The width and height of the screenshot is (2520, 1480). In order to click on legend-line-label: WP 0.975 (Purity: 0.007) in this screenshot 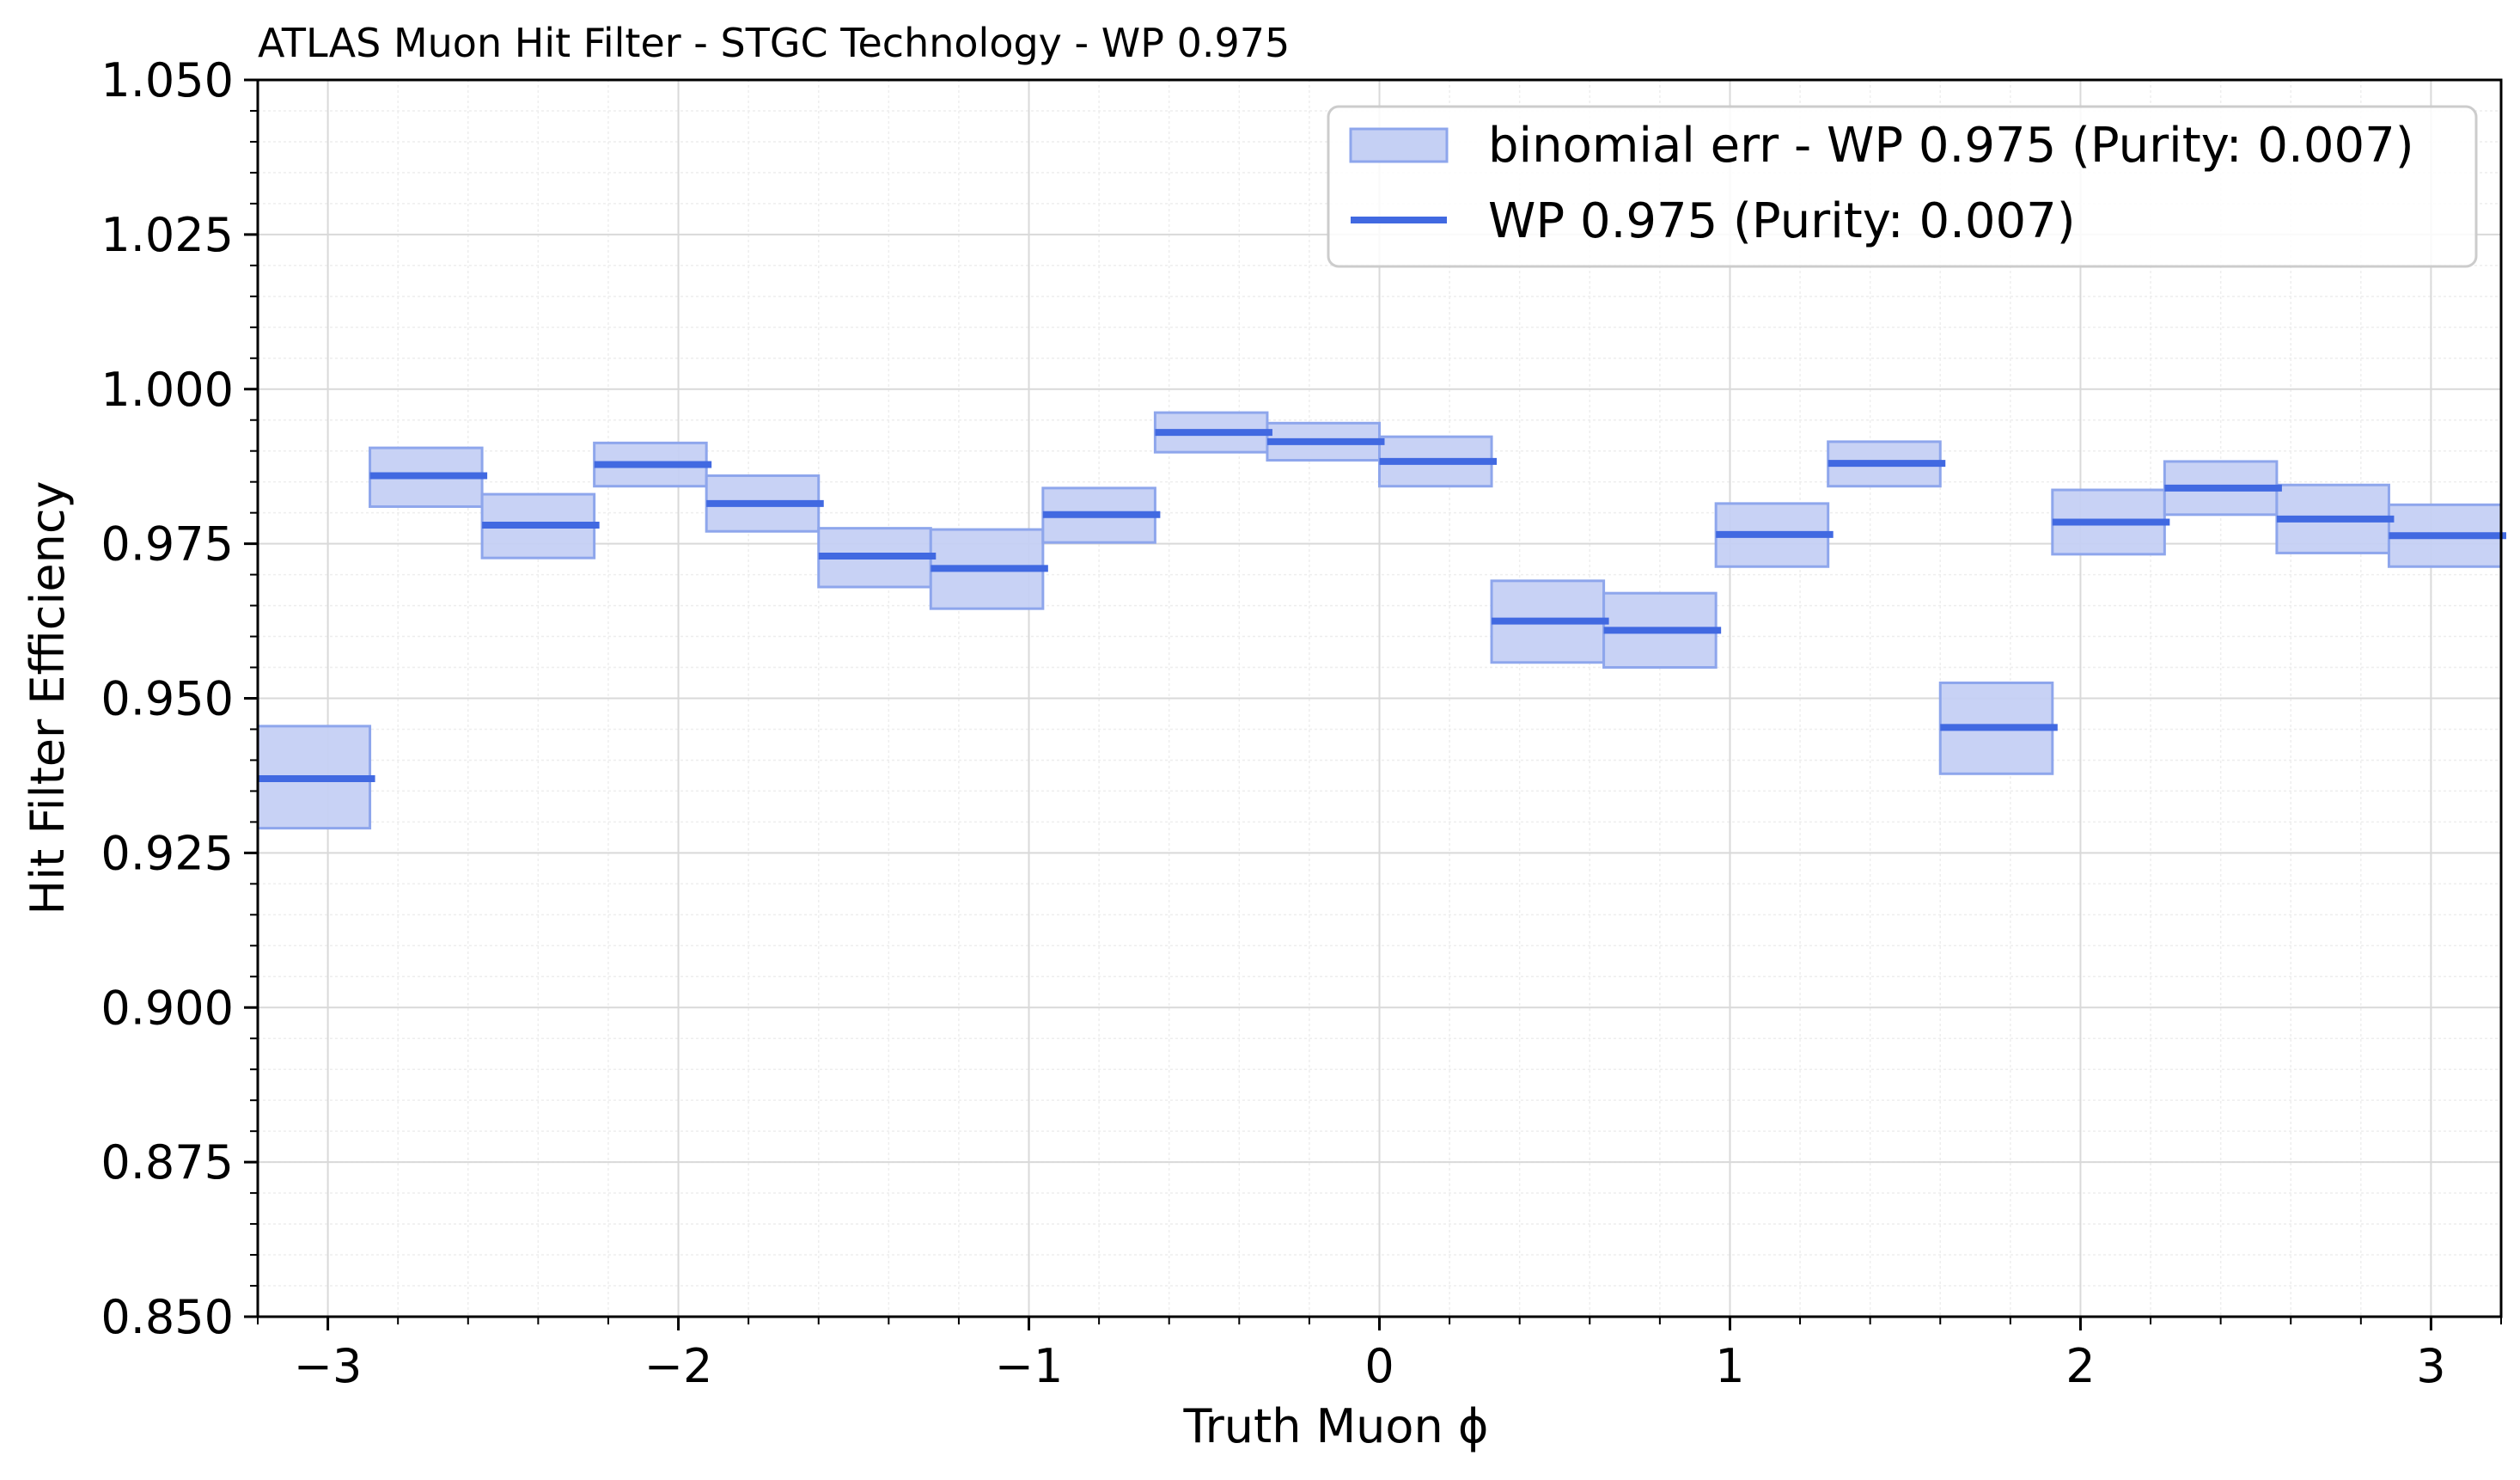, I will do `click(1782, 221)`.